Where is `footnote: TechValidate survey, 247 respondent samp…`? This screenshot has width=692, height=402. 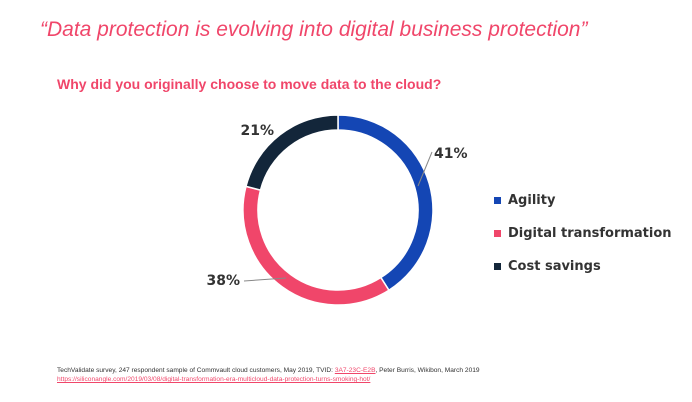 footnote: TechValidate survey, 247 respondent samp… is located at coordinates (268, 375).